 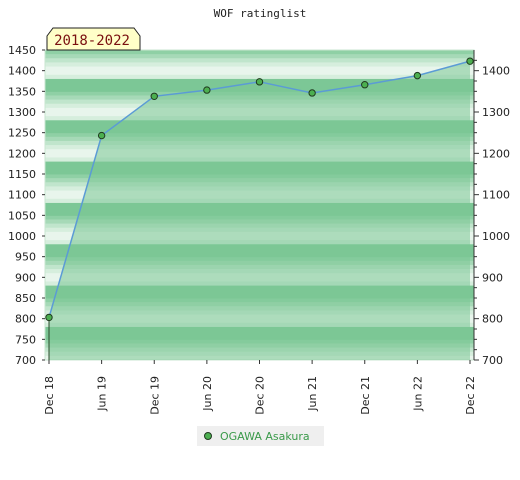 What do you see at coordinates (25, 277) in the screenshot?
I see `y-left-tick-label: 900` at bounding box center [25, 277].